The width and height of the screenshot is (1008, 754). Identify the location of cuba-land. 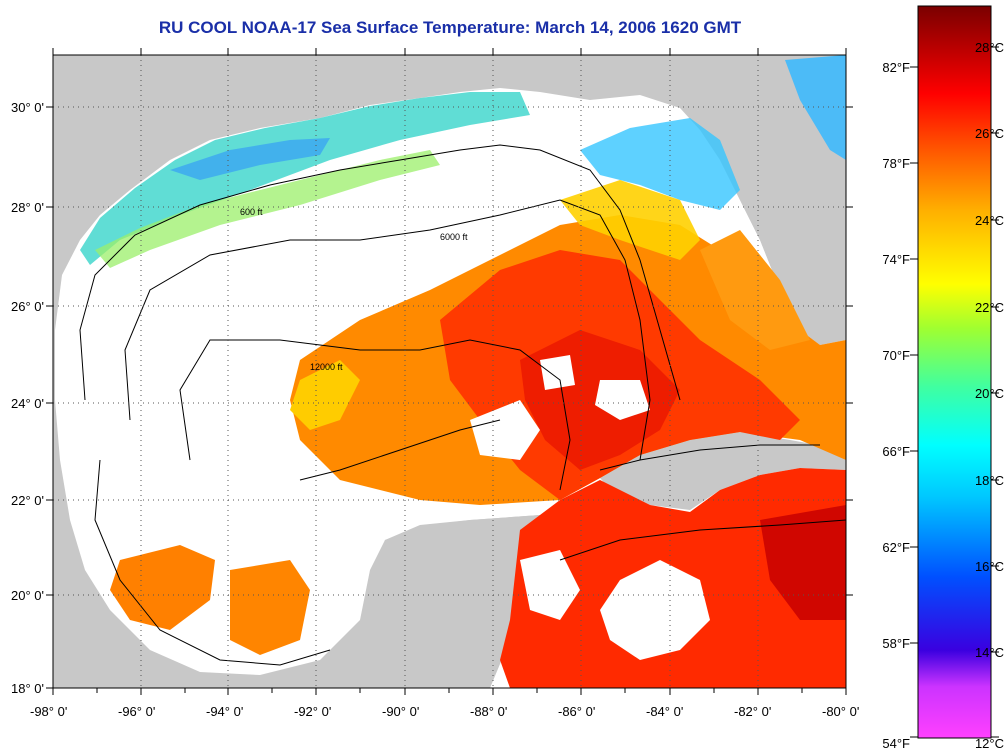
(723, 471).